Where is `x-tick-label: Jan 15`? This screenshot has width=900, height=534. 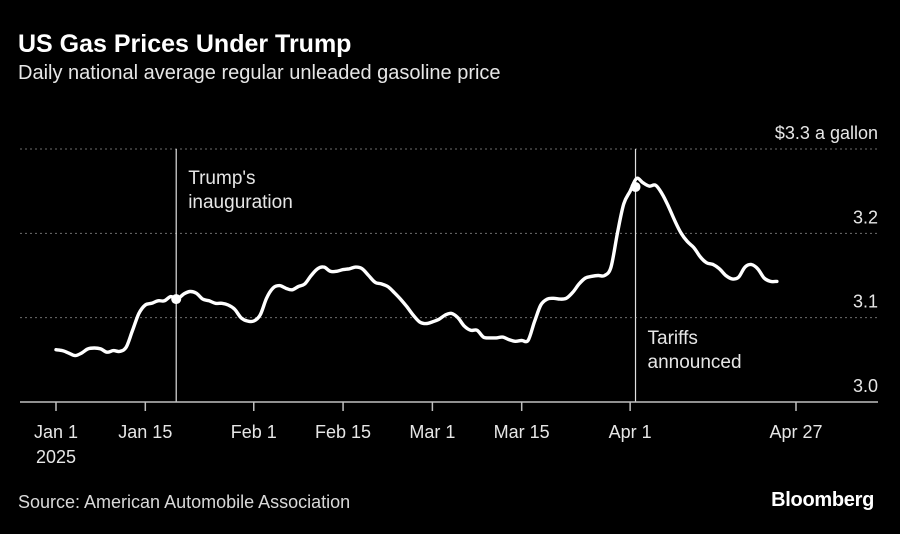 x-tick-label: Jan 15 is located at coordinates (145, 432).